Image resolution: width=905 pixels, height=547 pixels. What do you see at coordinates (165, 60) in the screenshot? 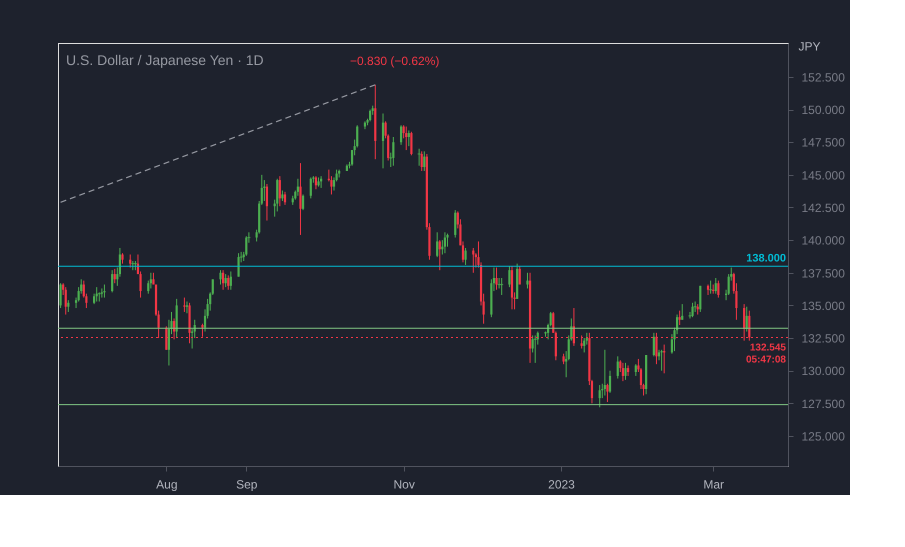
I see `text: U.S. Dollar / Japanese Yen · 1D` at bounding box center [165, 60].